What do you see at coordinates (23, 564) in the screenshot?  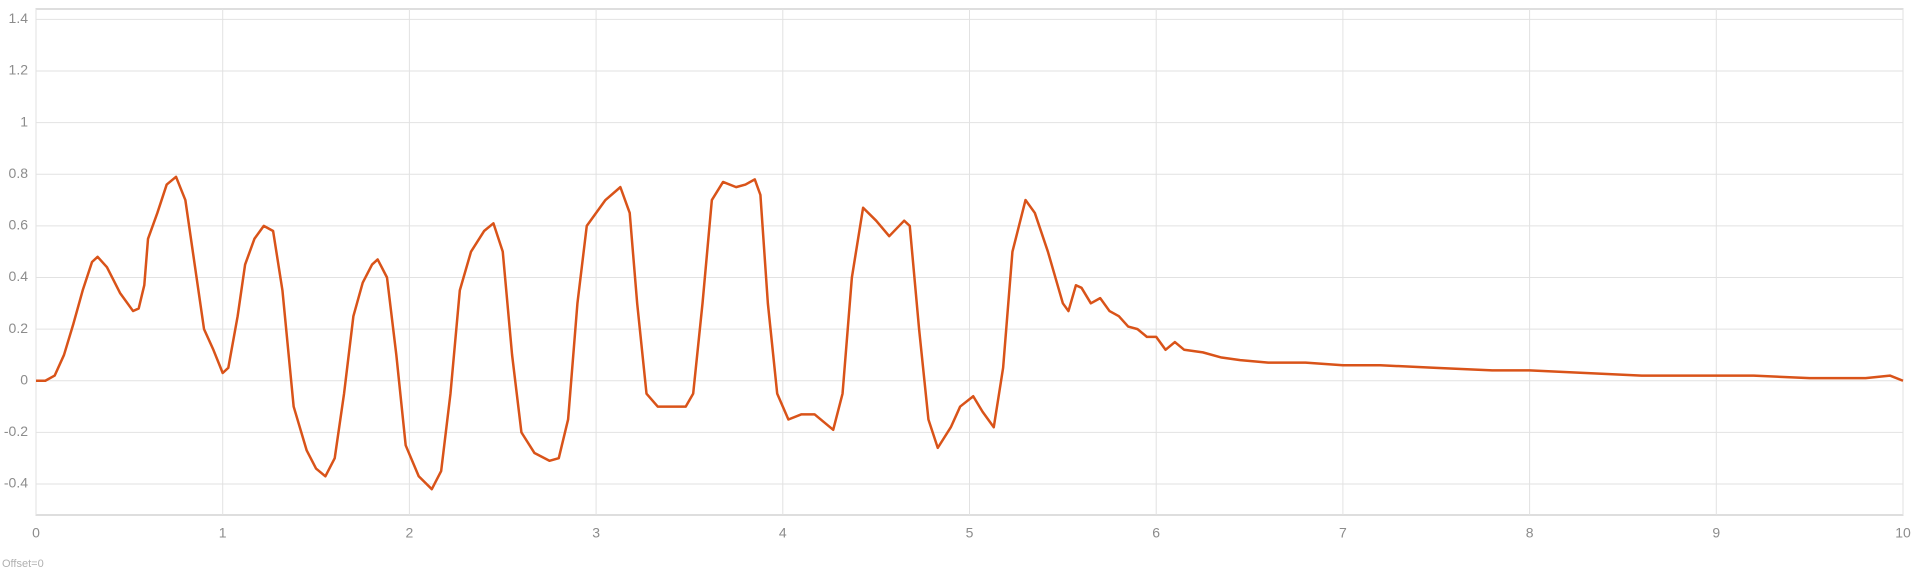 I see `offset-annotation: Offset=0` at bounding box center [23, 564].